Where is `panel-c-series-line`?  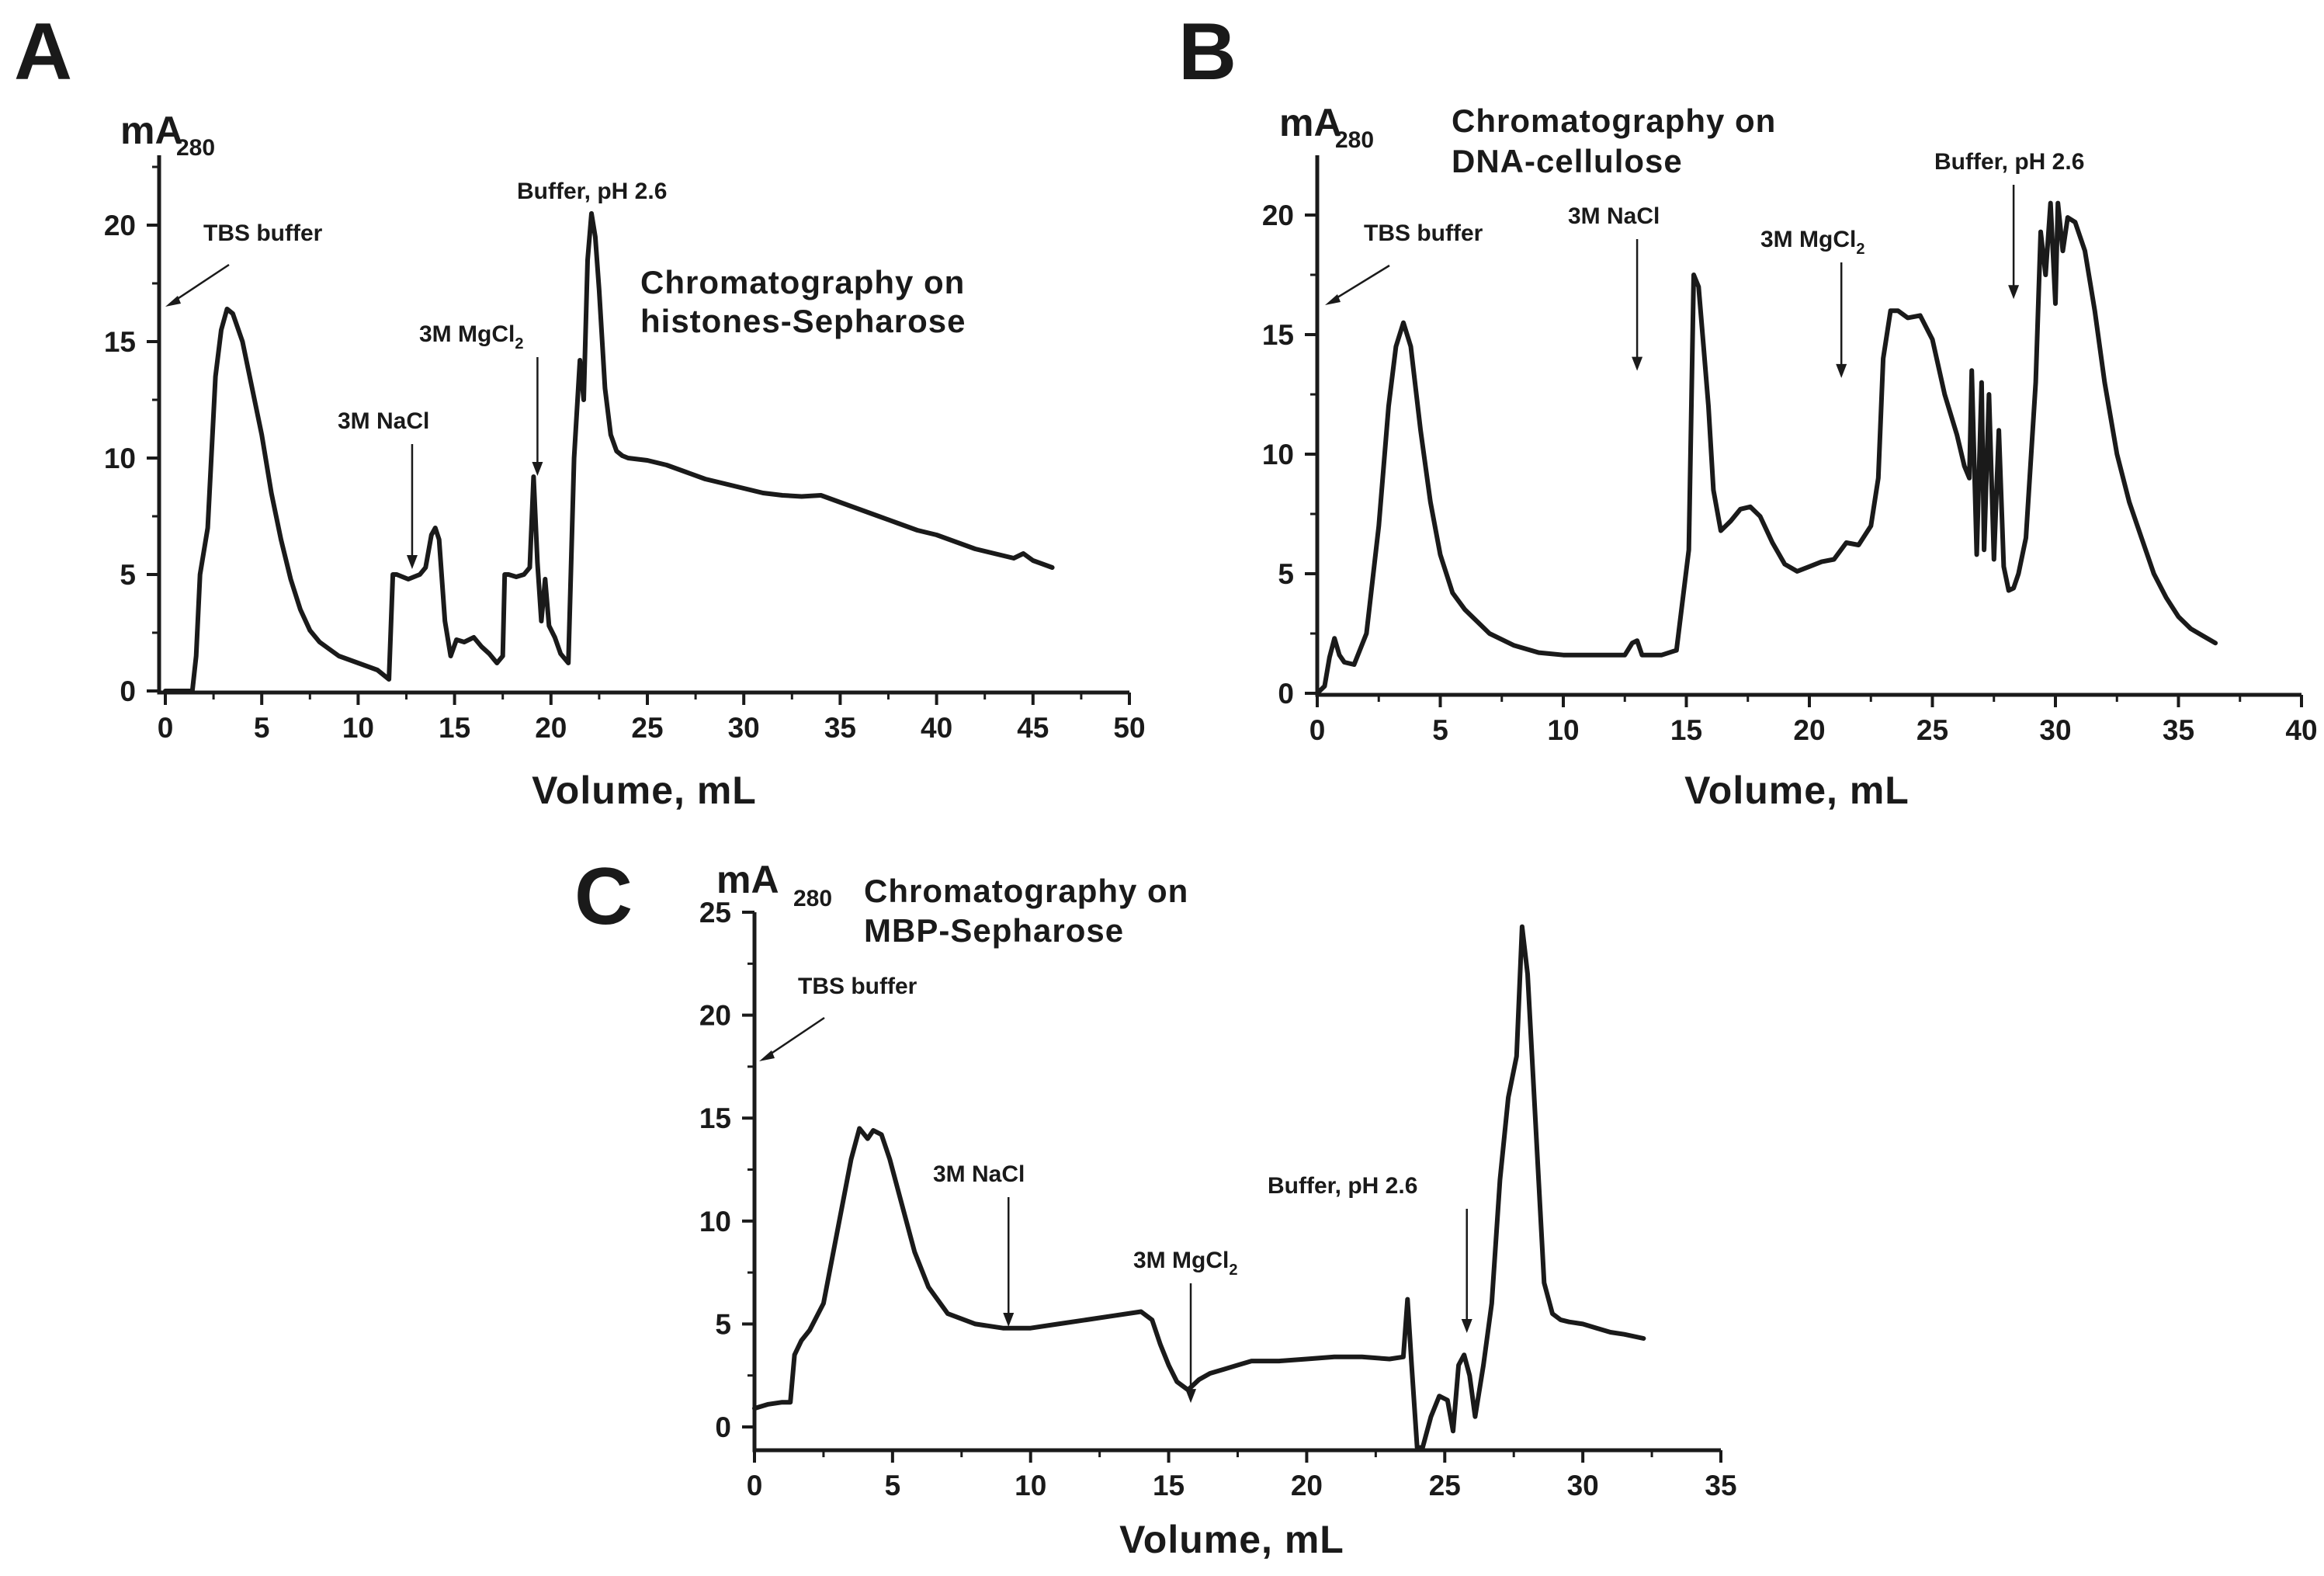 panel-c-series-line is located at coordinates (1199, 1187).